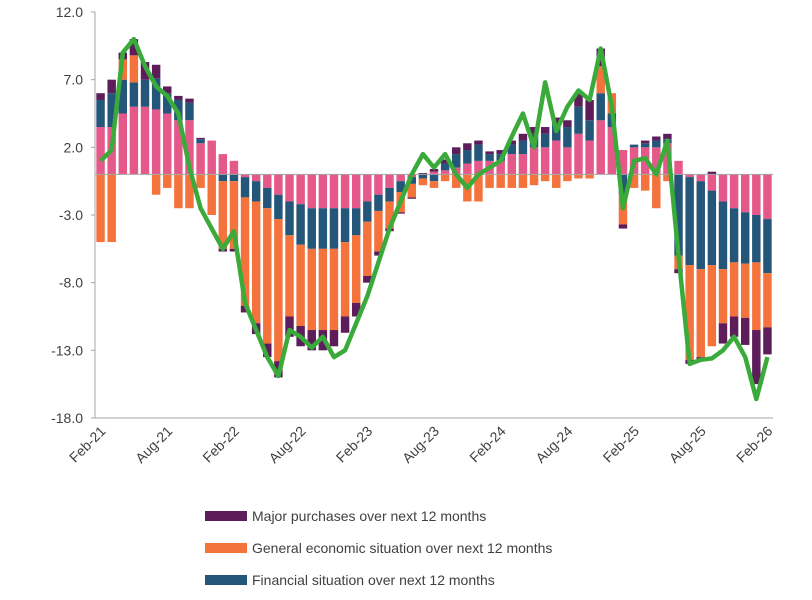 The width and height of the screenshot is (812, 600). Describe the element at coordinates (67, 418) in the screenshot. I see `y-tick-label: -18.0` at that location.